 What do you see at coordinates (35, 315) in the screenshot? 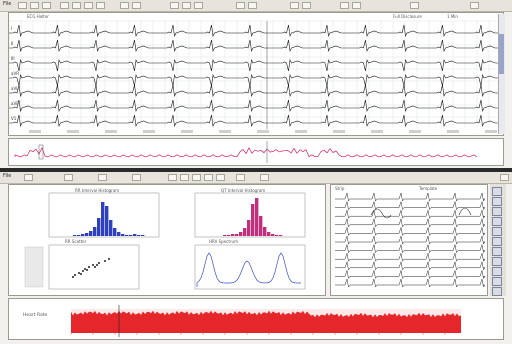
I see `heart-rate-label: Heart Rate` at bounding box center [35, 315].